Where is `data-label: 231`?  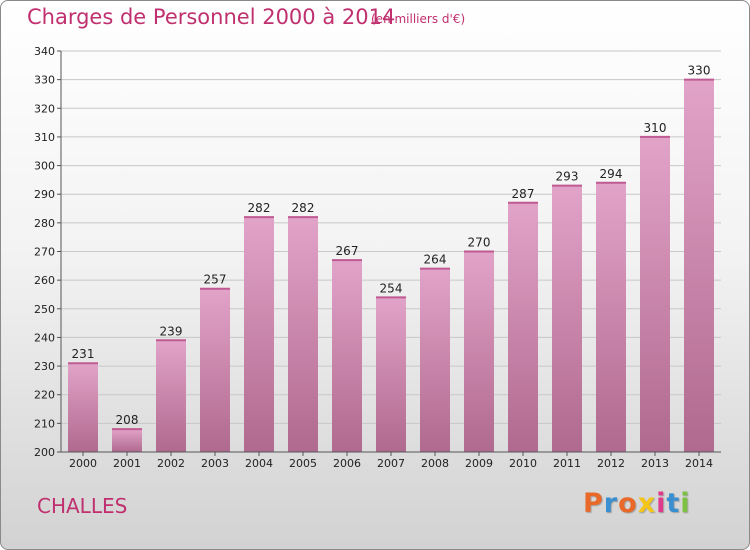 data-label: 231 is located at coordinates (83, 354).